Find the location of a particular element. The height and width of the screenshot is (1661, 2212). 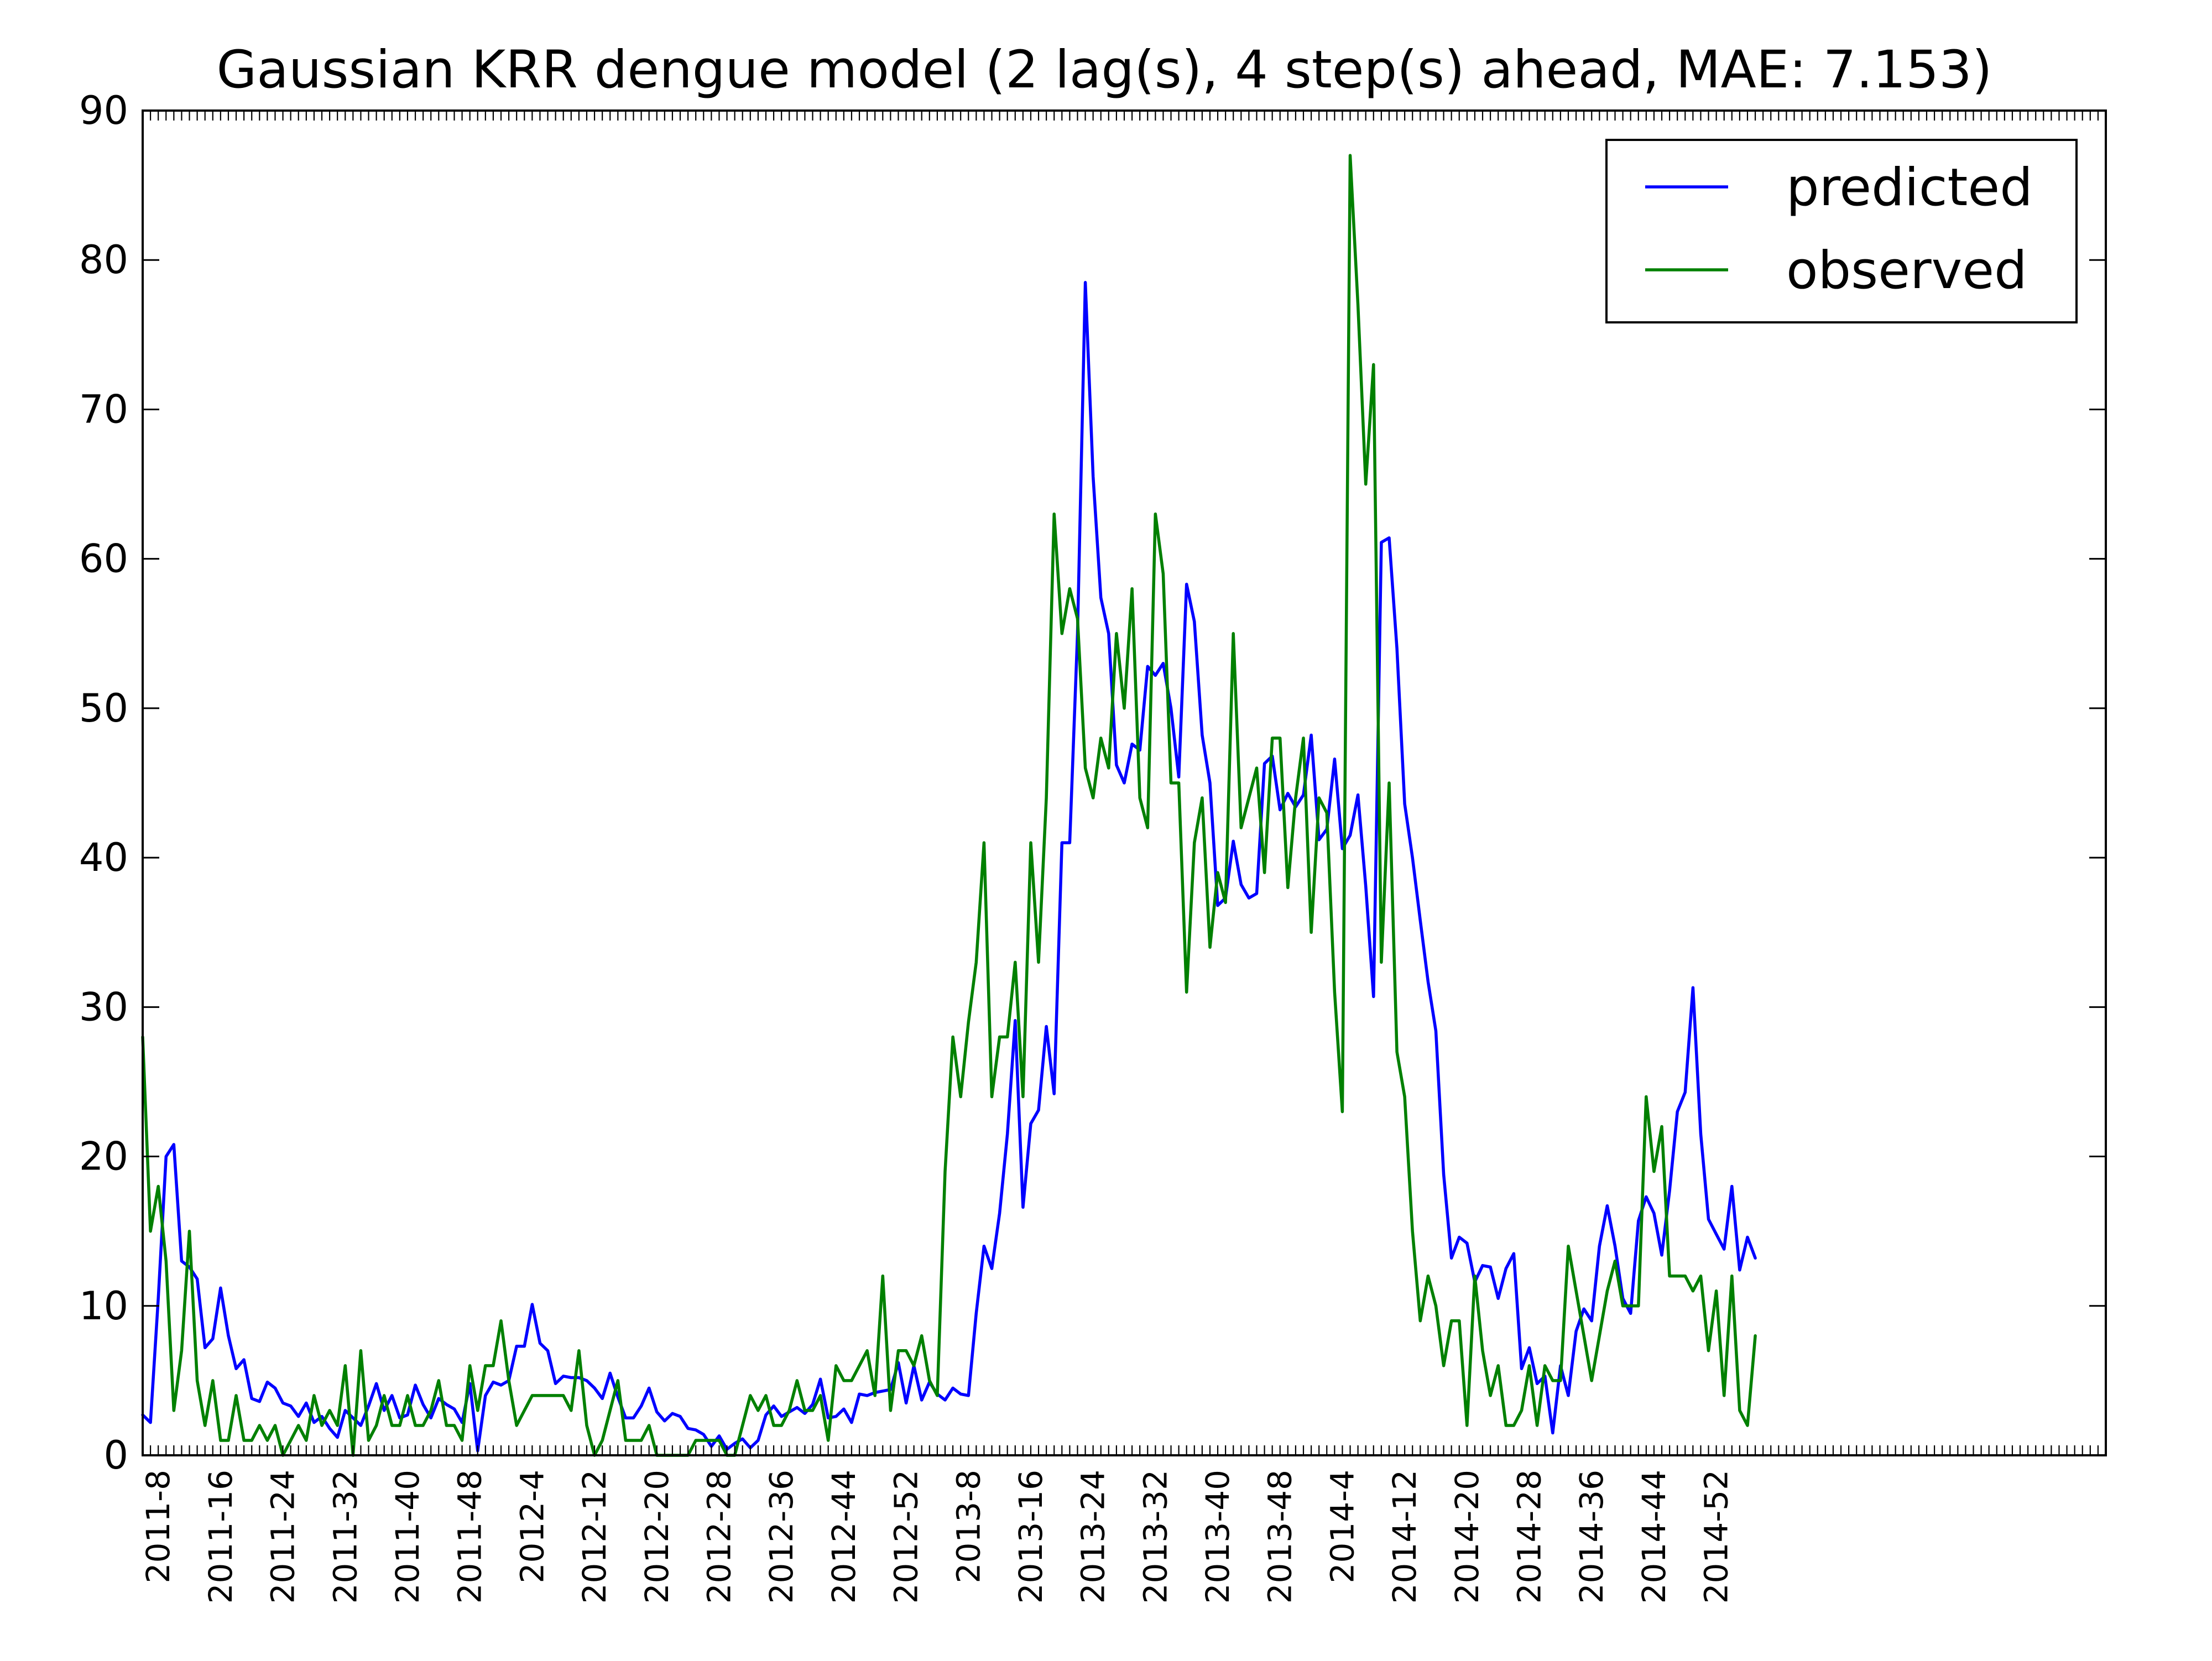

x-tick-label: 2014-52 is located at coordinates (1717, 1537).